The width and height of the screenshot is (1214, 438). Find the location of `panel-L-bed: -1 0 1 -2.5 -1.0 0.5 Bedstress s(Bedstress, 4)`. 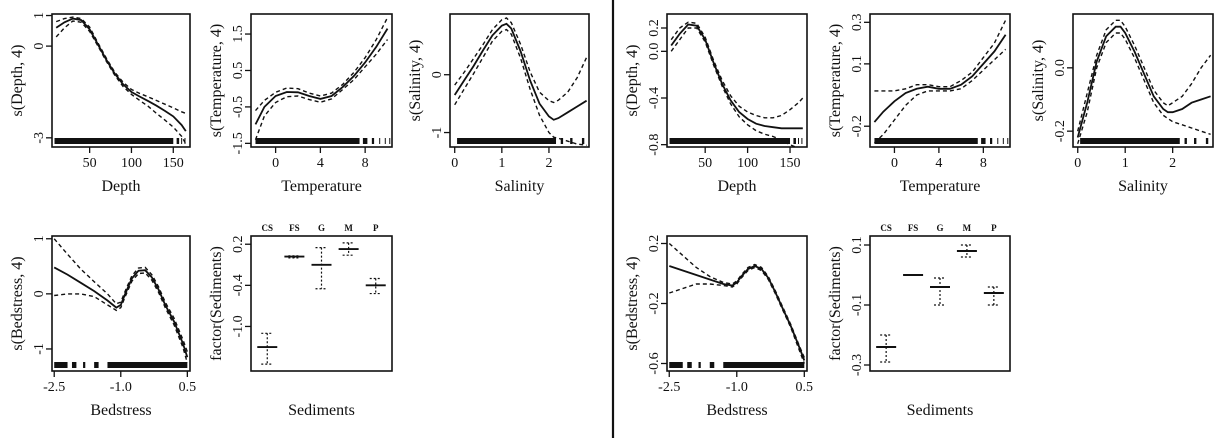

panel-L-bed: -1 0 1 -2.5 -1.0 0.5 Bedstress s(Bedstress, 4) is located at coordinates (102, 327).